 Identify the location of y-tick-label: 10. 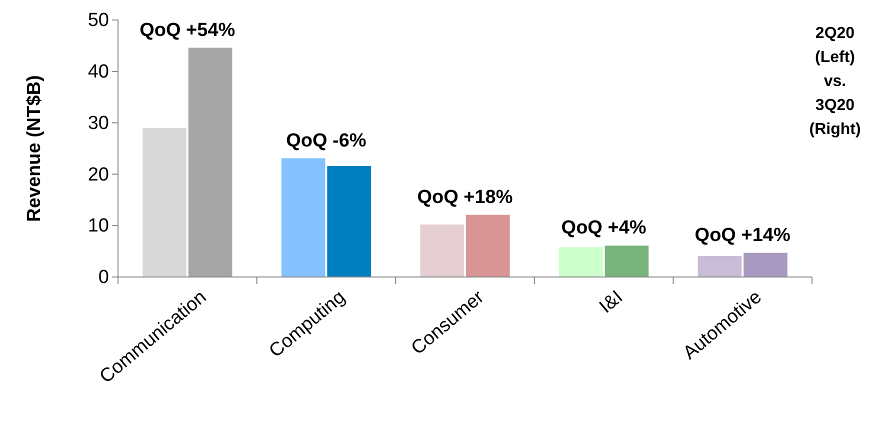
(98, 226).